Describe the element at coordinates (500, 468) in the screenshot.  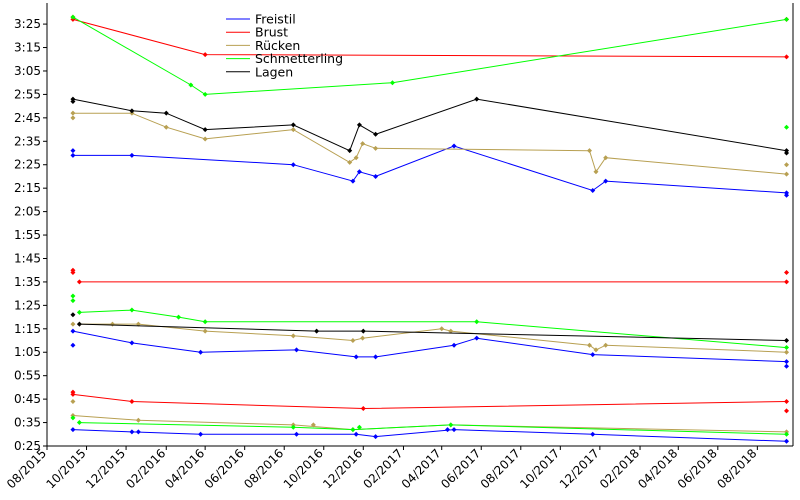
I see `x-tick-label: 08/2017` at that location.